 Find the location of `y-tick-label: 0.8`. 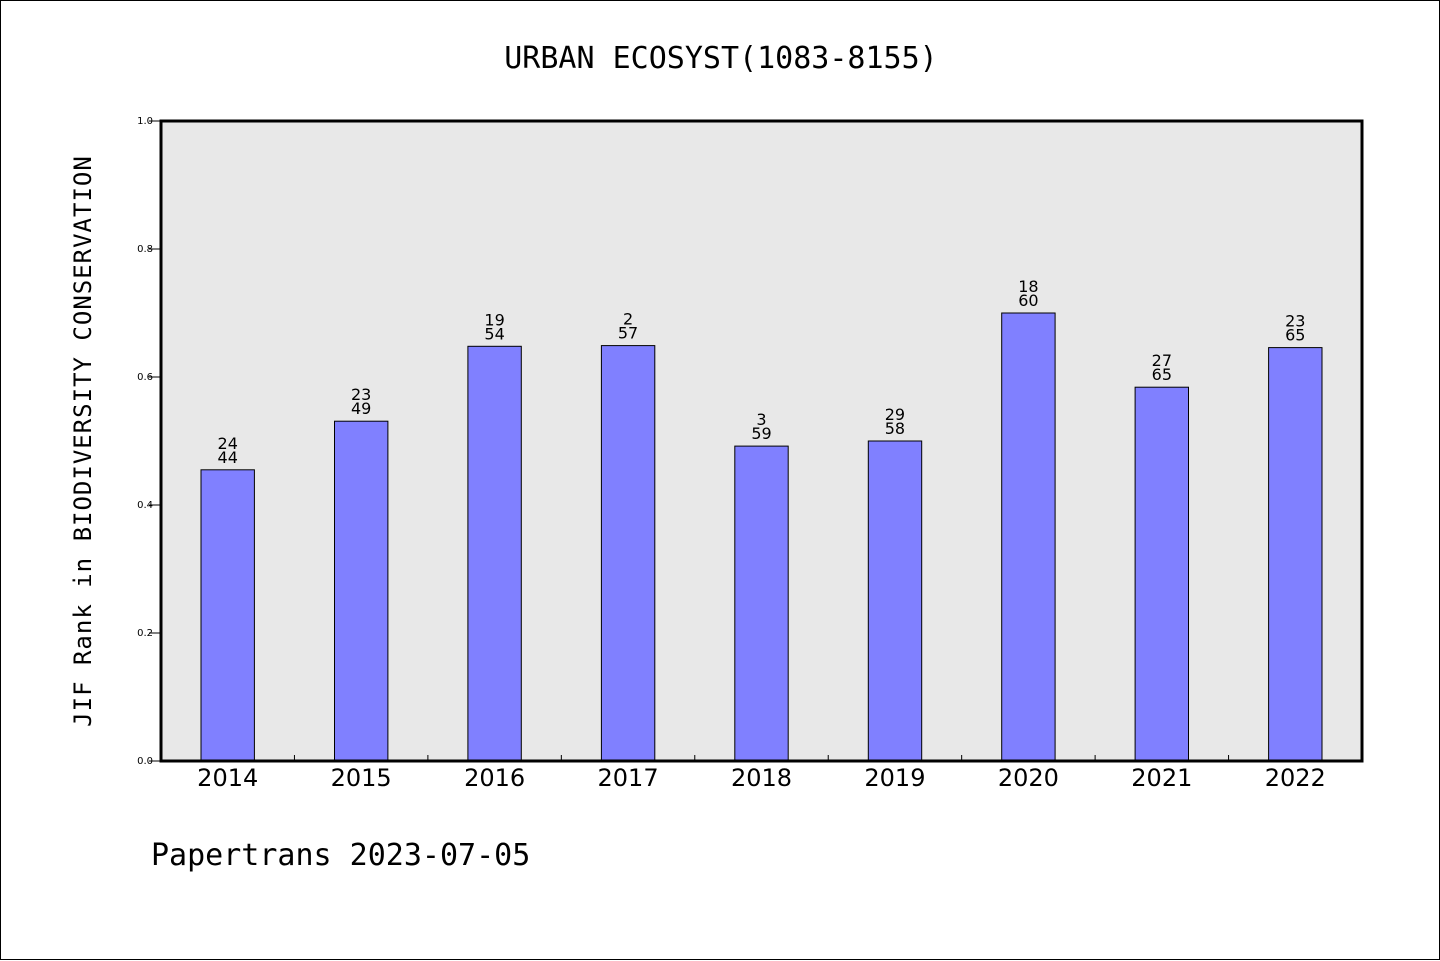

y-tick-label: 0.8 is located at coordinates (145, 249).